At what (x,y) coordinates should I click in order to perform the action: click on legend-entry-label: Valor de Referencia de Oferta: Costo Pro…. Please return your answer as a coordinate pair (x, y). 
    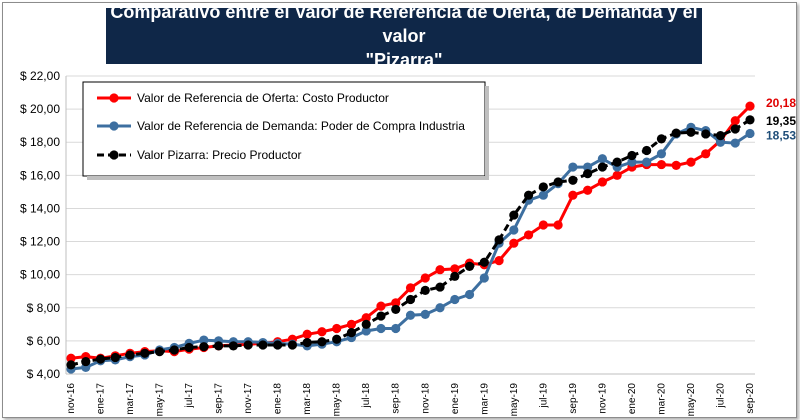
    Looking at the image, I should click on (263, 98).